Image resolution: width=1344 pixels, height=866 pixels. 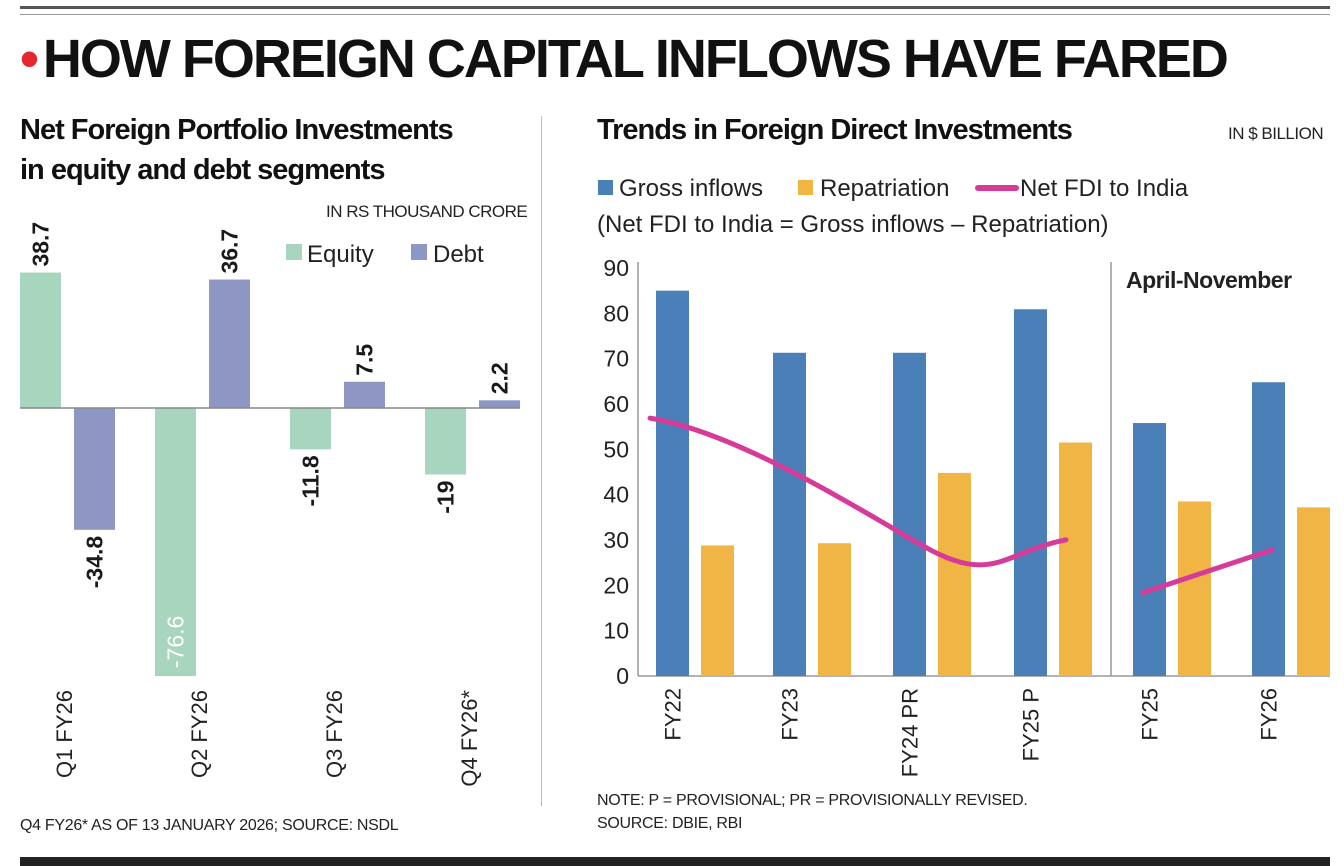 I want to click on fpi-bar-debt-q3-fy26, so click(x=364, y=394).